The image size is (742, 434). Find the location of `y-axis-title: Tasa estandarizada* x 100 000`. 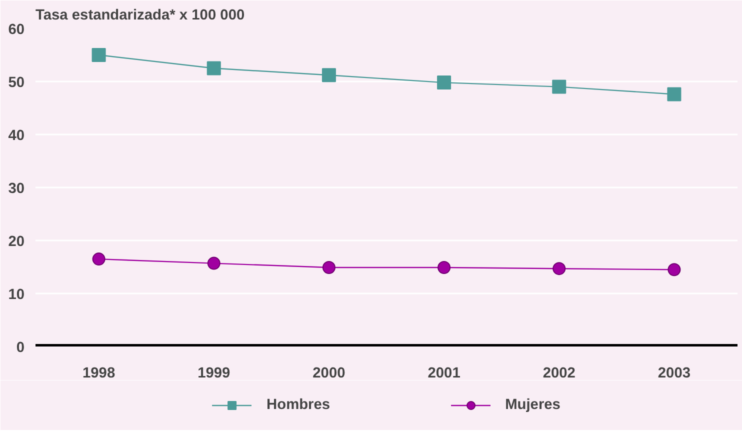

y-axis-title: Tasa estandarizada* x 100 000 is located at coordinates (140, 16).